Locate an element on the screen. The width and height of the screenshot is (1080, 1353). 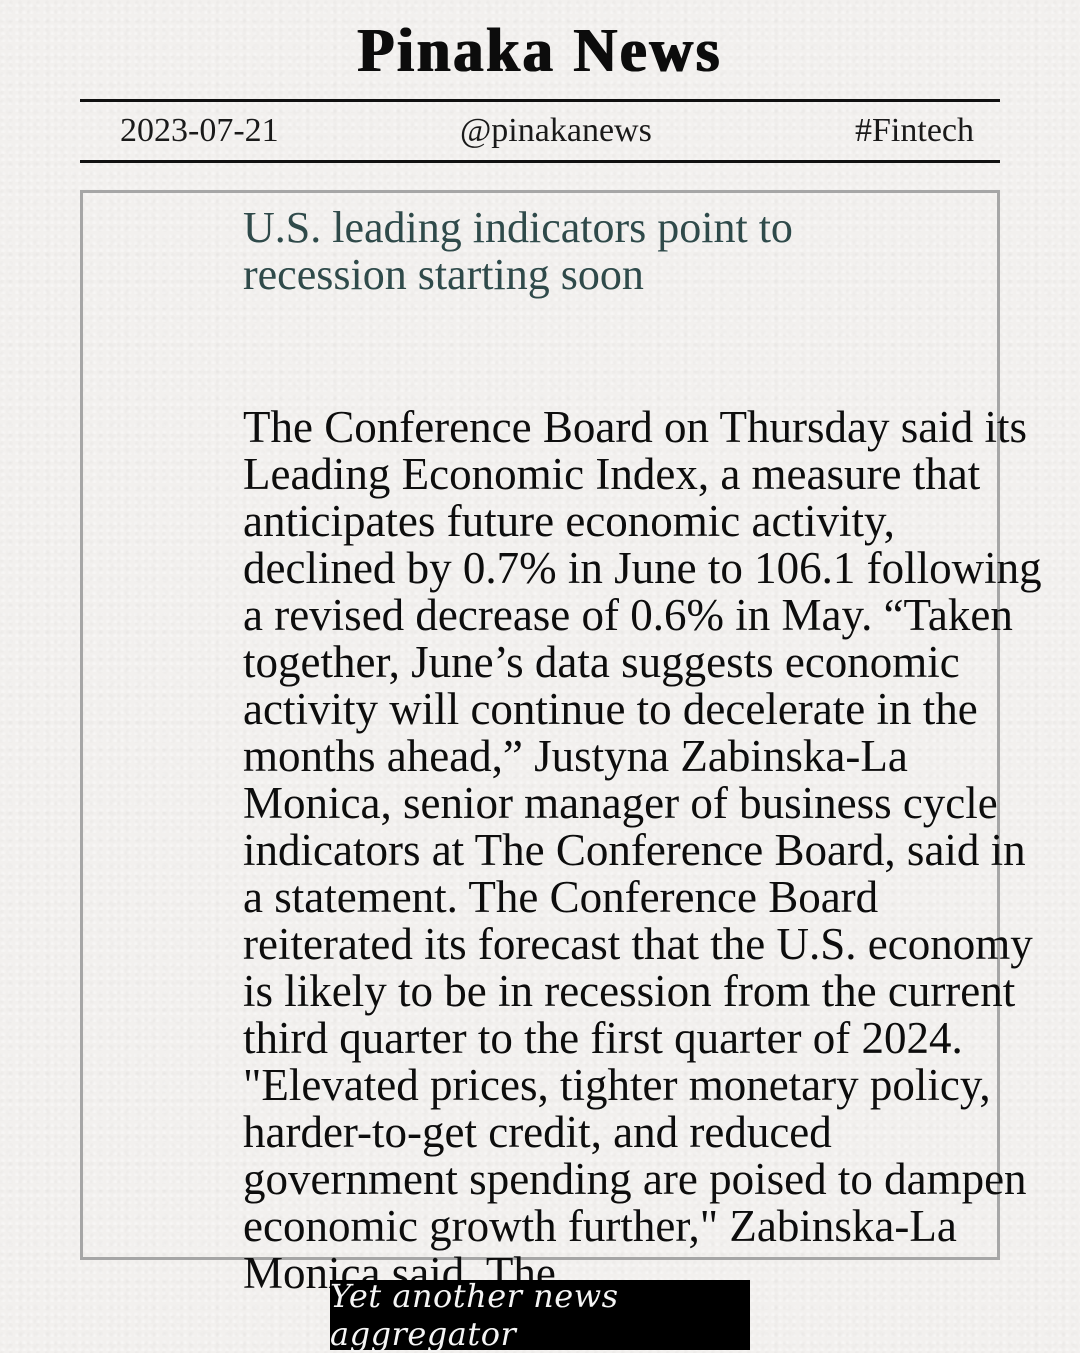
publish-date: 2023-07-21 is located at coordinates (199, 130).